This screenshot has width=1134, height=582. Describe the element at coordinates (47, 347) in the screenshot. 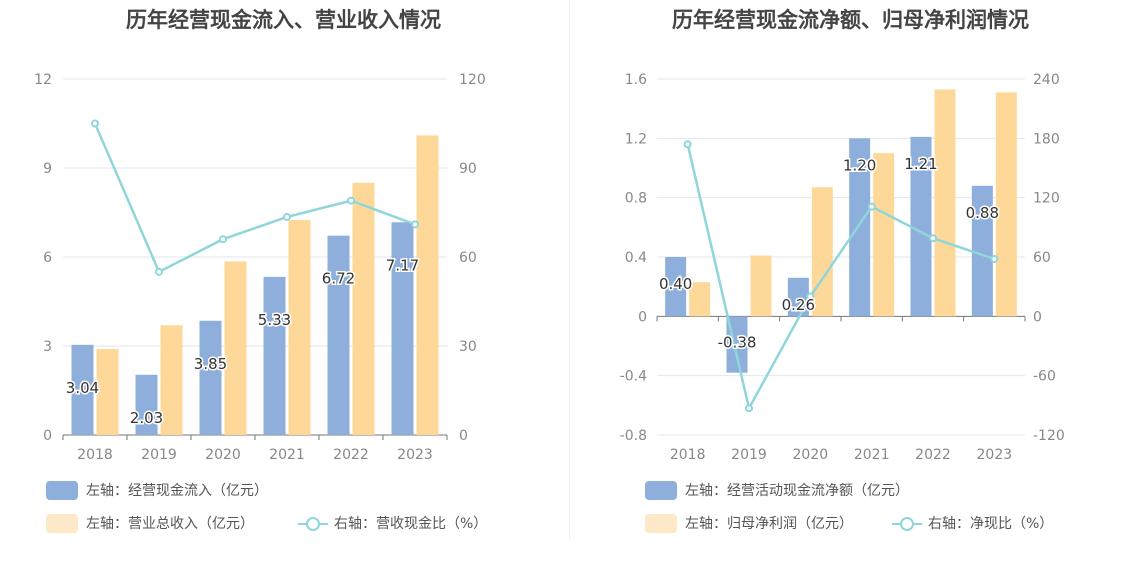

I see `left-axis-tick-label: 3` at that location.